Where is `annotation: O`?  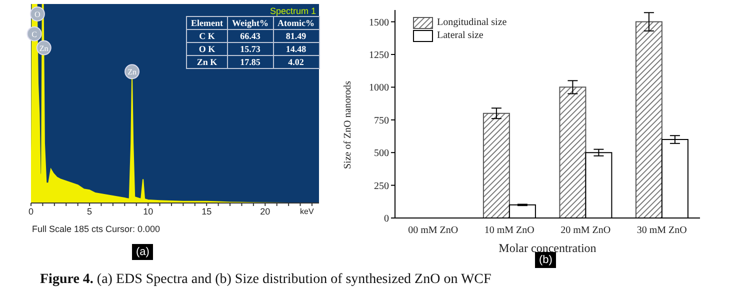 annotation: O is located at coordinates (37, 14).